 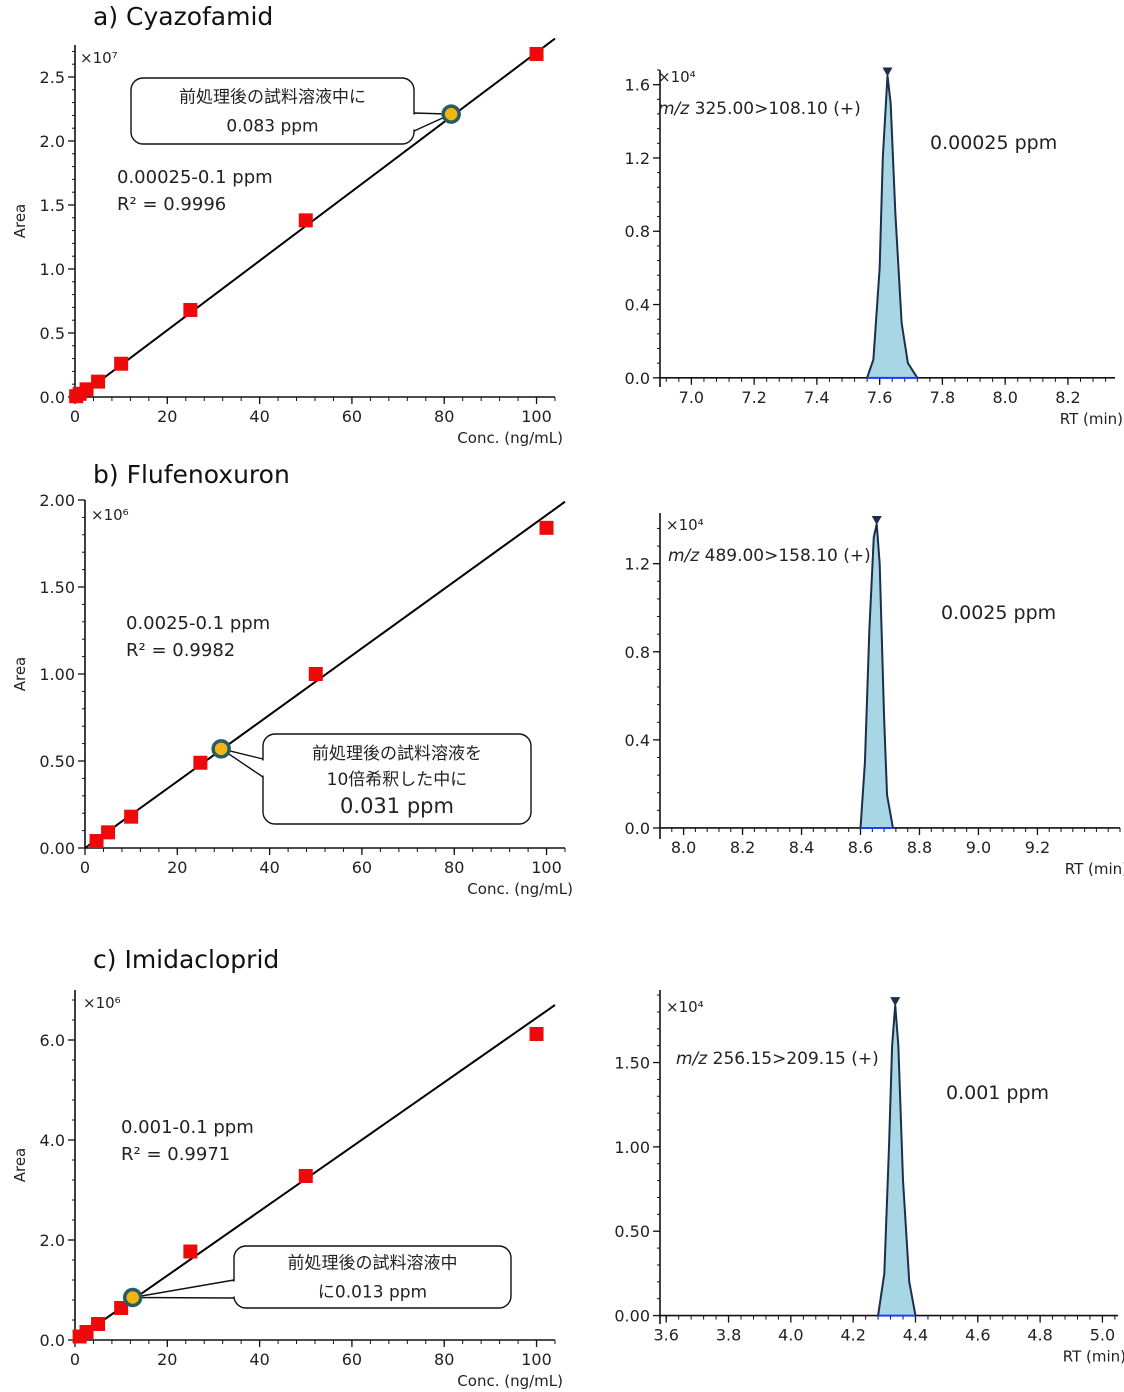 I want to click on x-tick-label: 3.6, so click(x=666, y=1335).